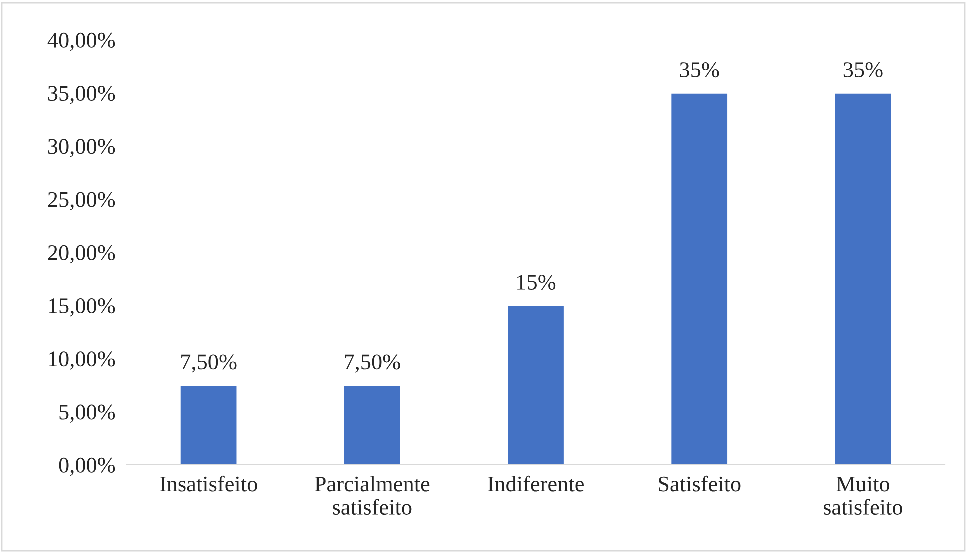  Describe the element at coordinates (537, 282) in the screenshot. I see `data-label: 15%` at that location.